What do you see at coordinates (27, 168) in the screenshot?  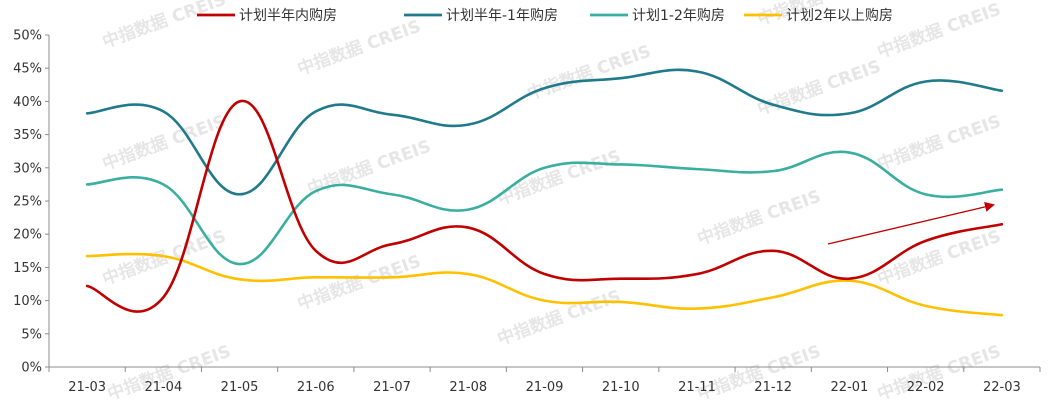 I see `y-tick-label: 30%` at bounding box center [27, 168].